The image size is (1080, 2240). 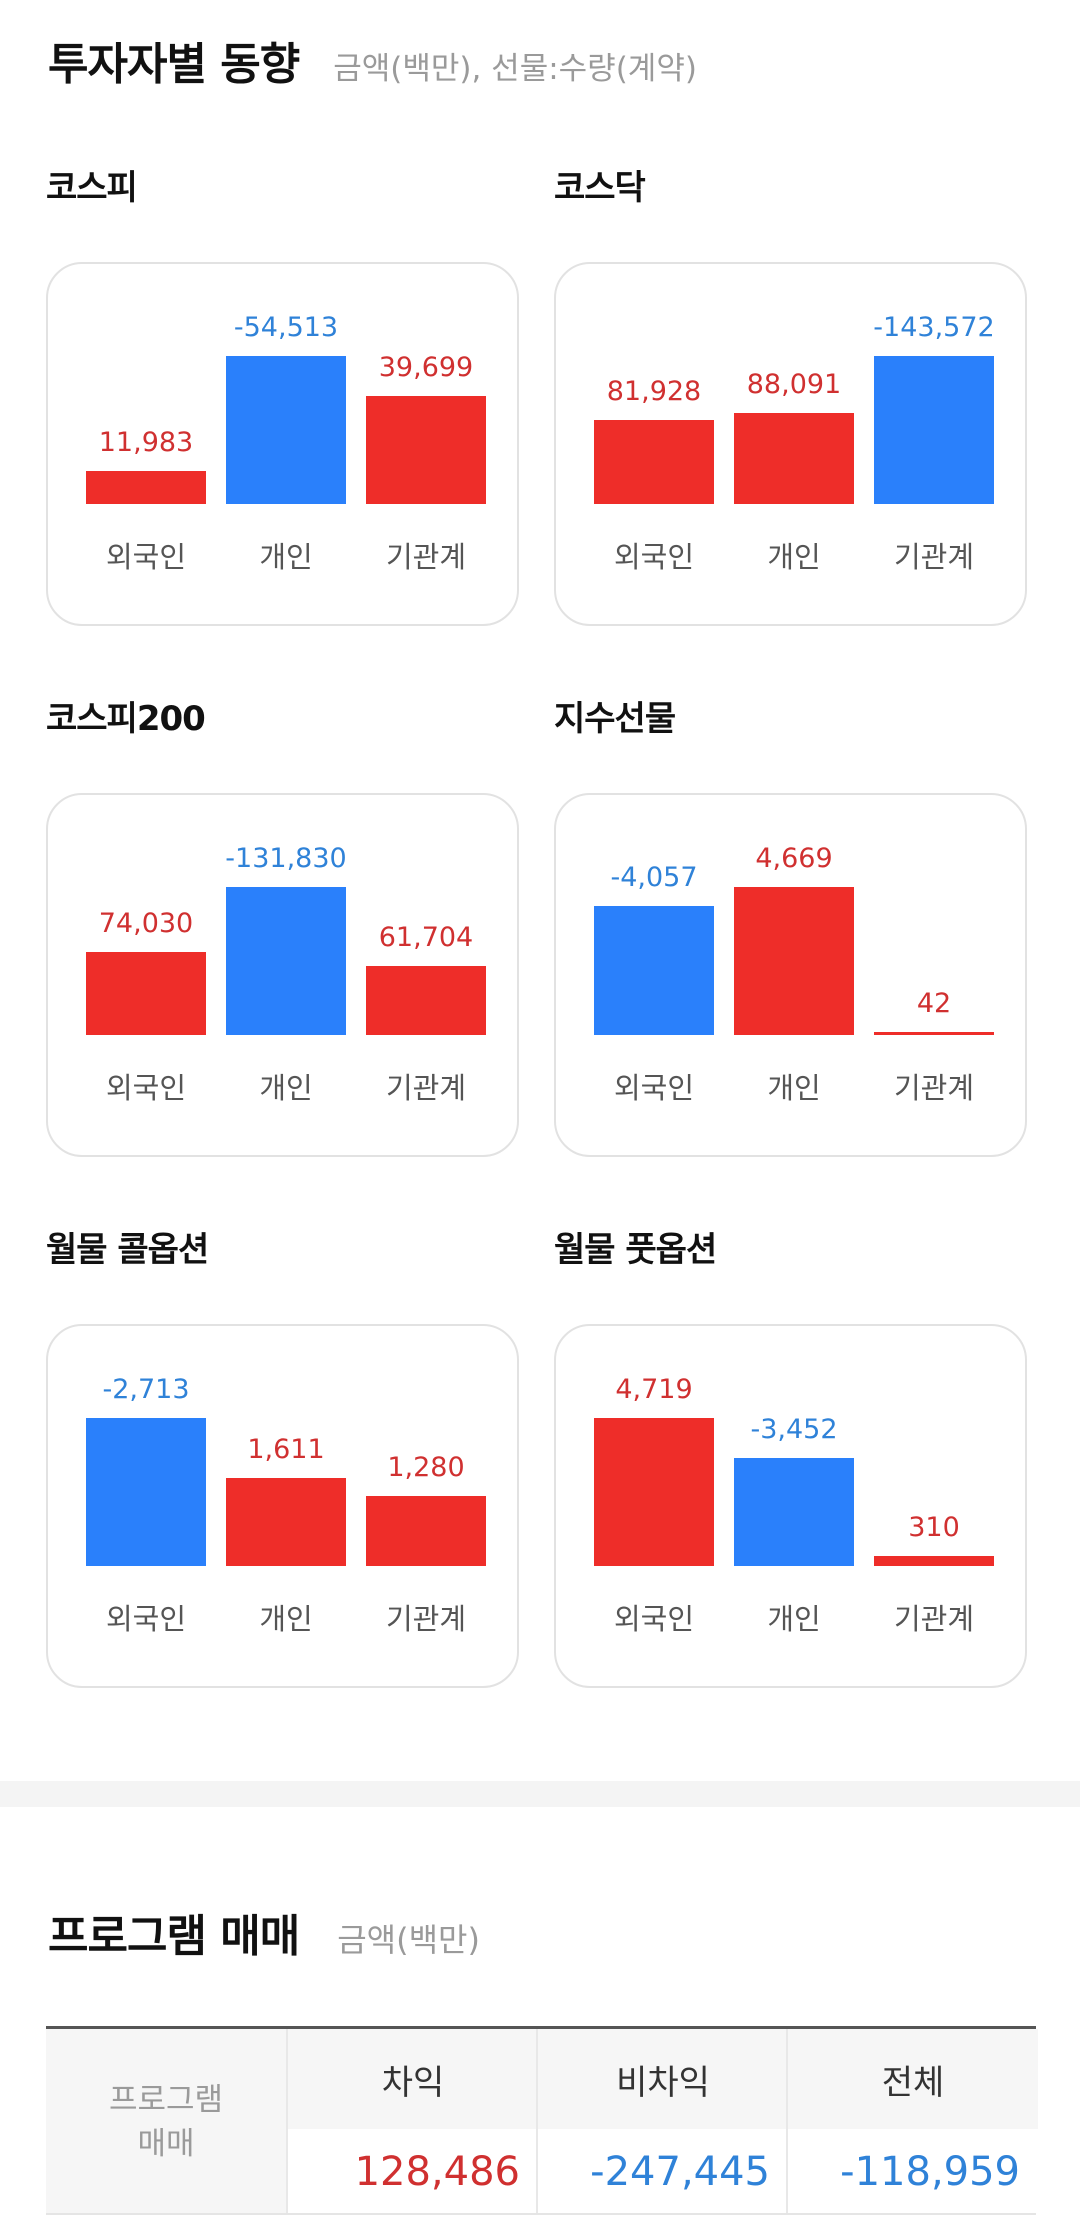 What do you see at coordinates (174, 64) in the screenshot?
I see `investor-trend-title: 투자자별 동향` at bounding box center [174, 64].